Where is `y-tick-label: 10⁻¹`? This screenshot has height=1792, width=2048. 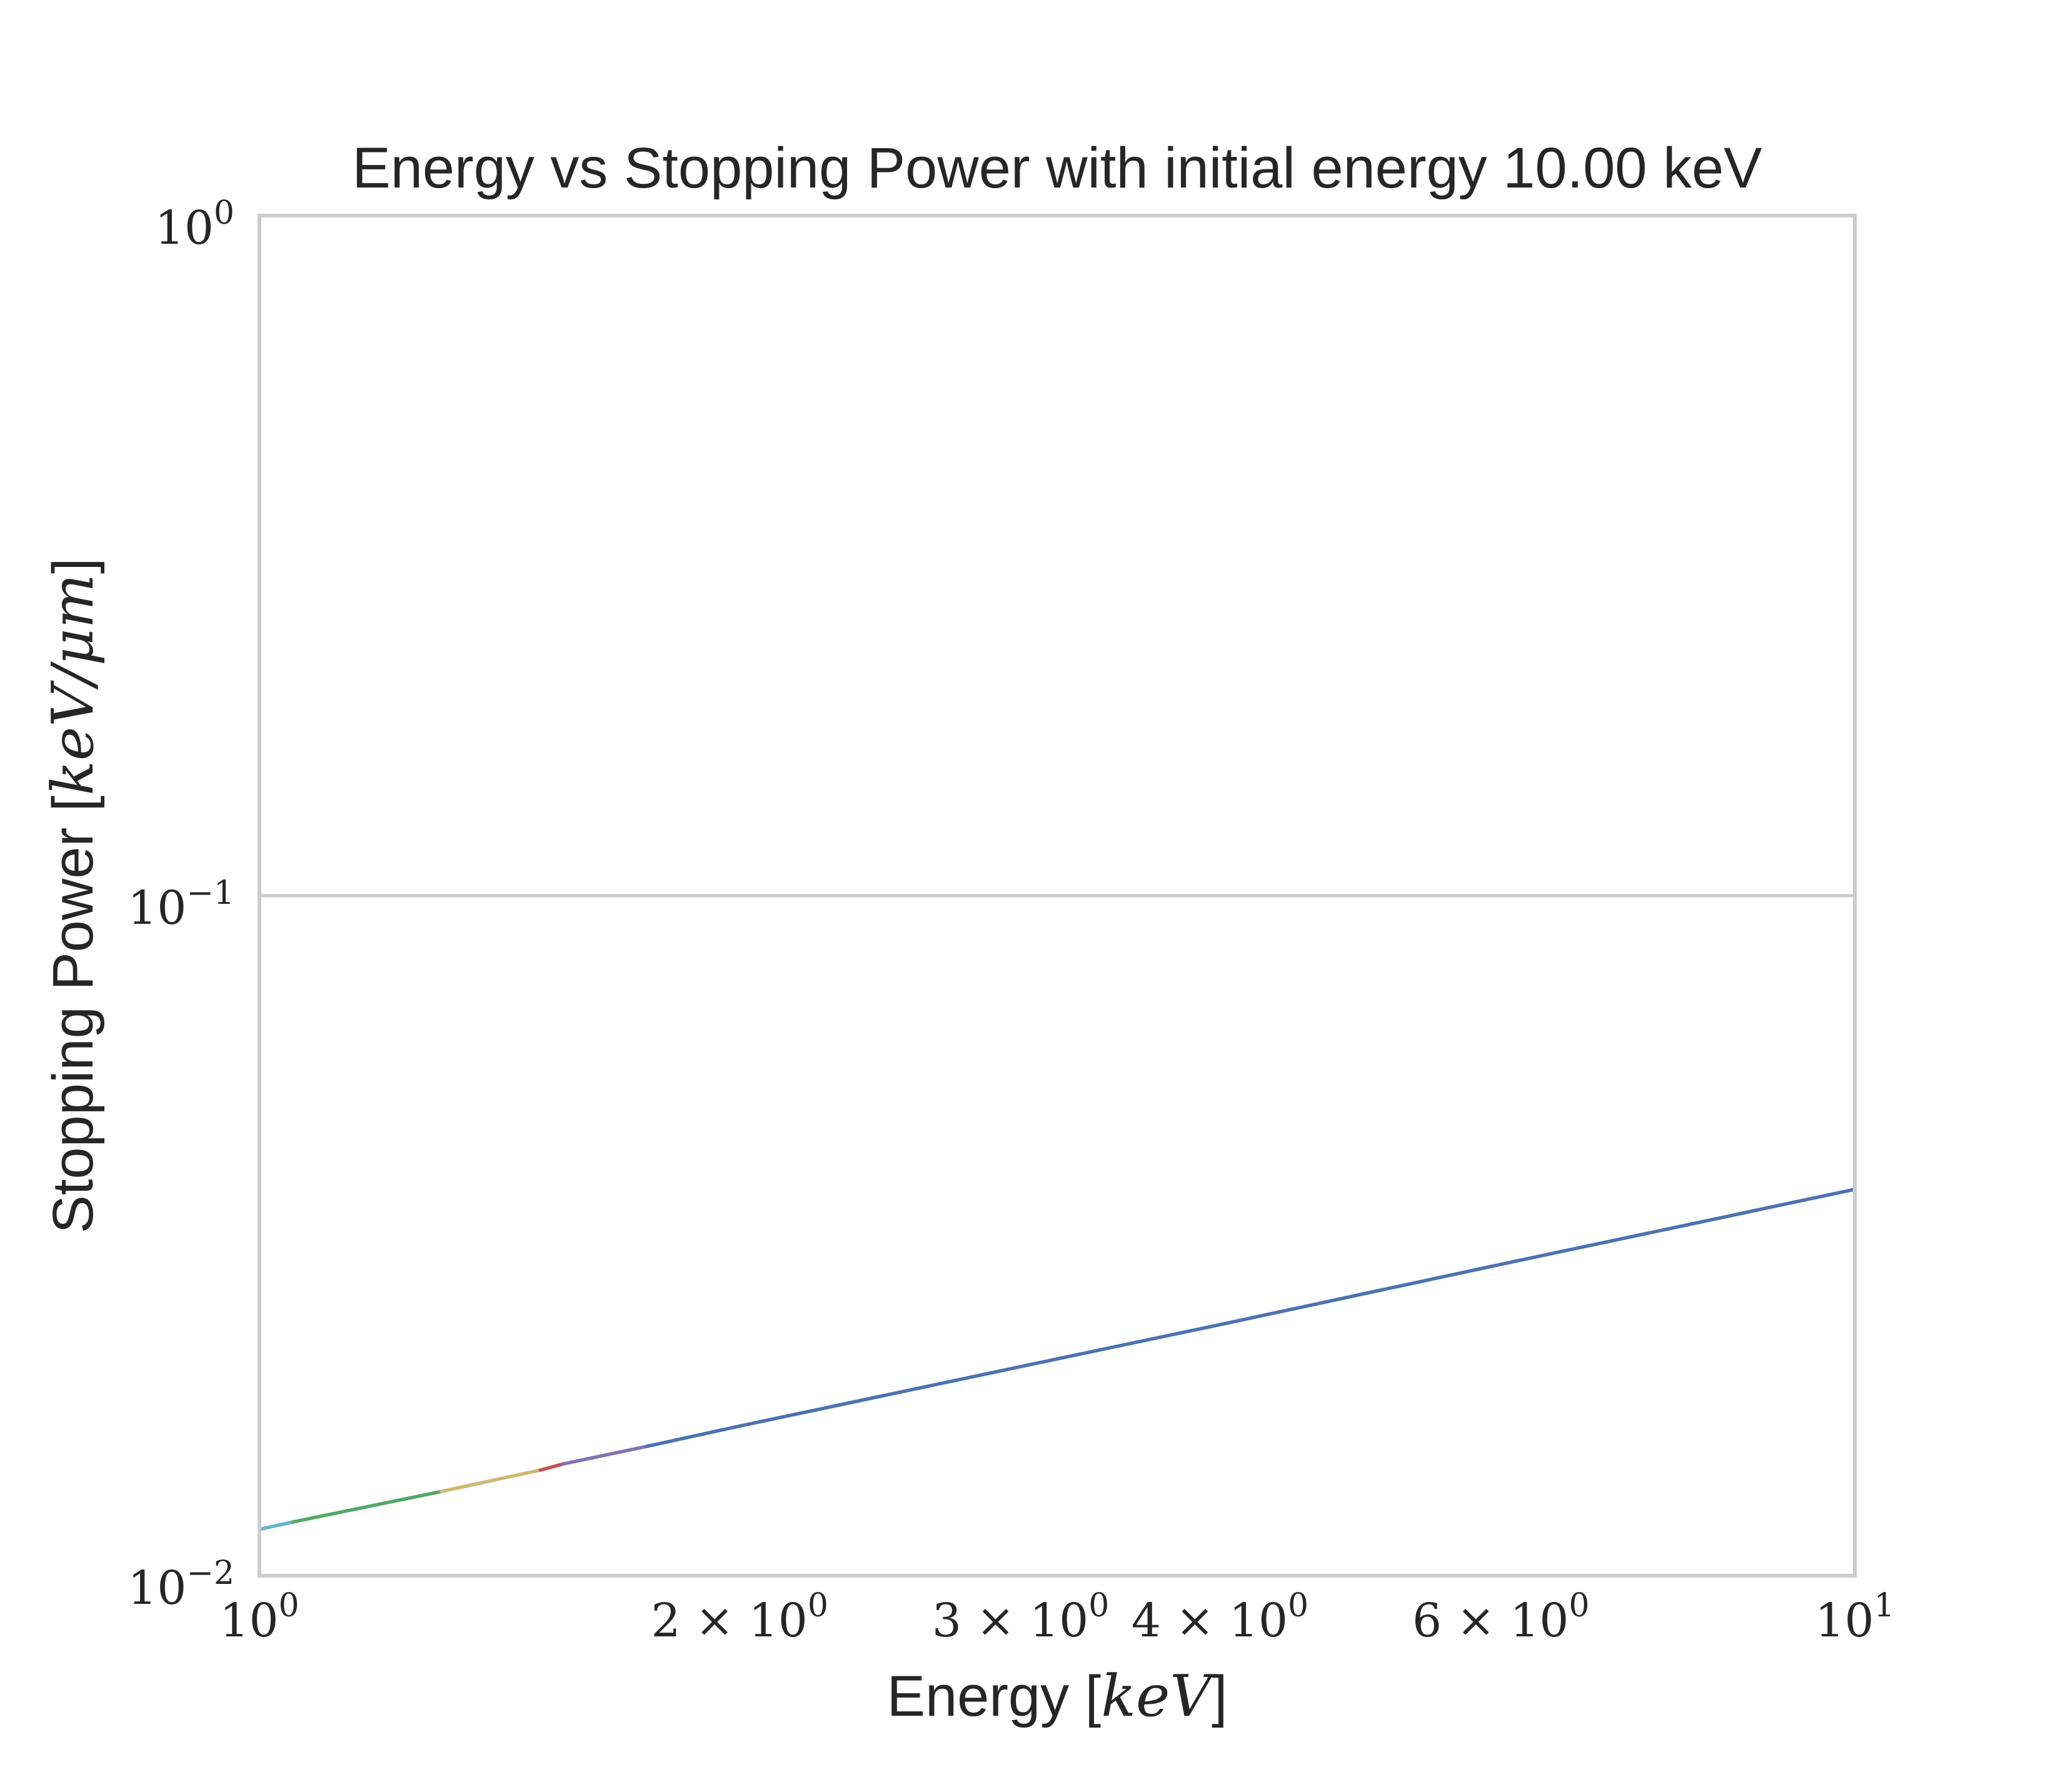
y-tick-label: 10⁻¹ is located at coordinates (181, 904).